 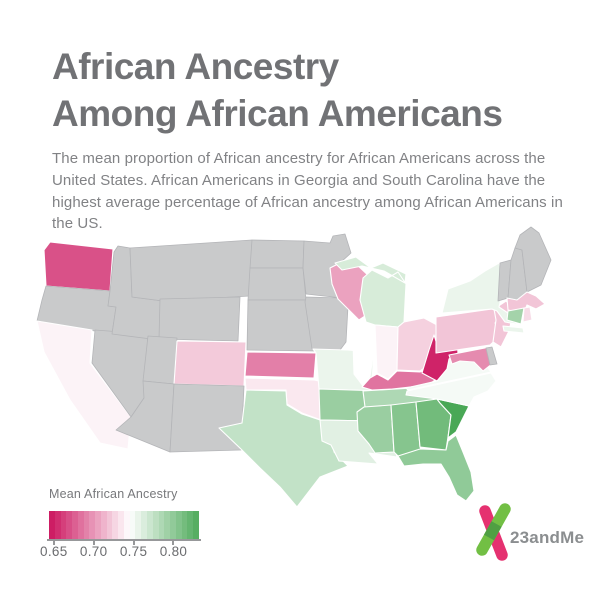 I want to click on legend-tick-label: 0.70, so click(x=93, y=551).